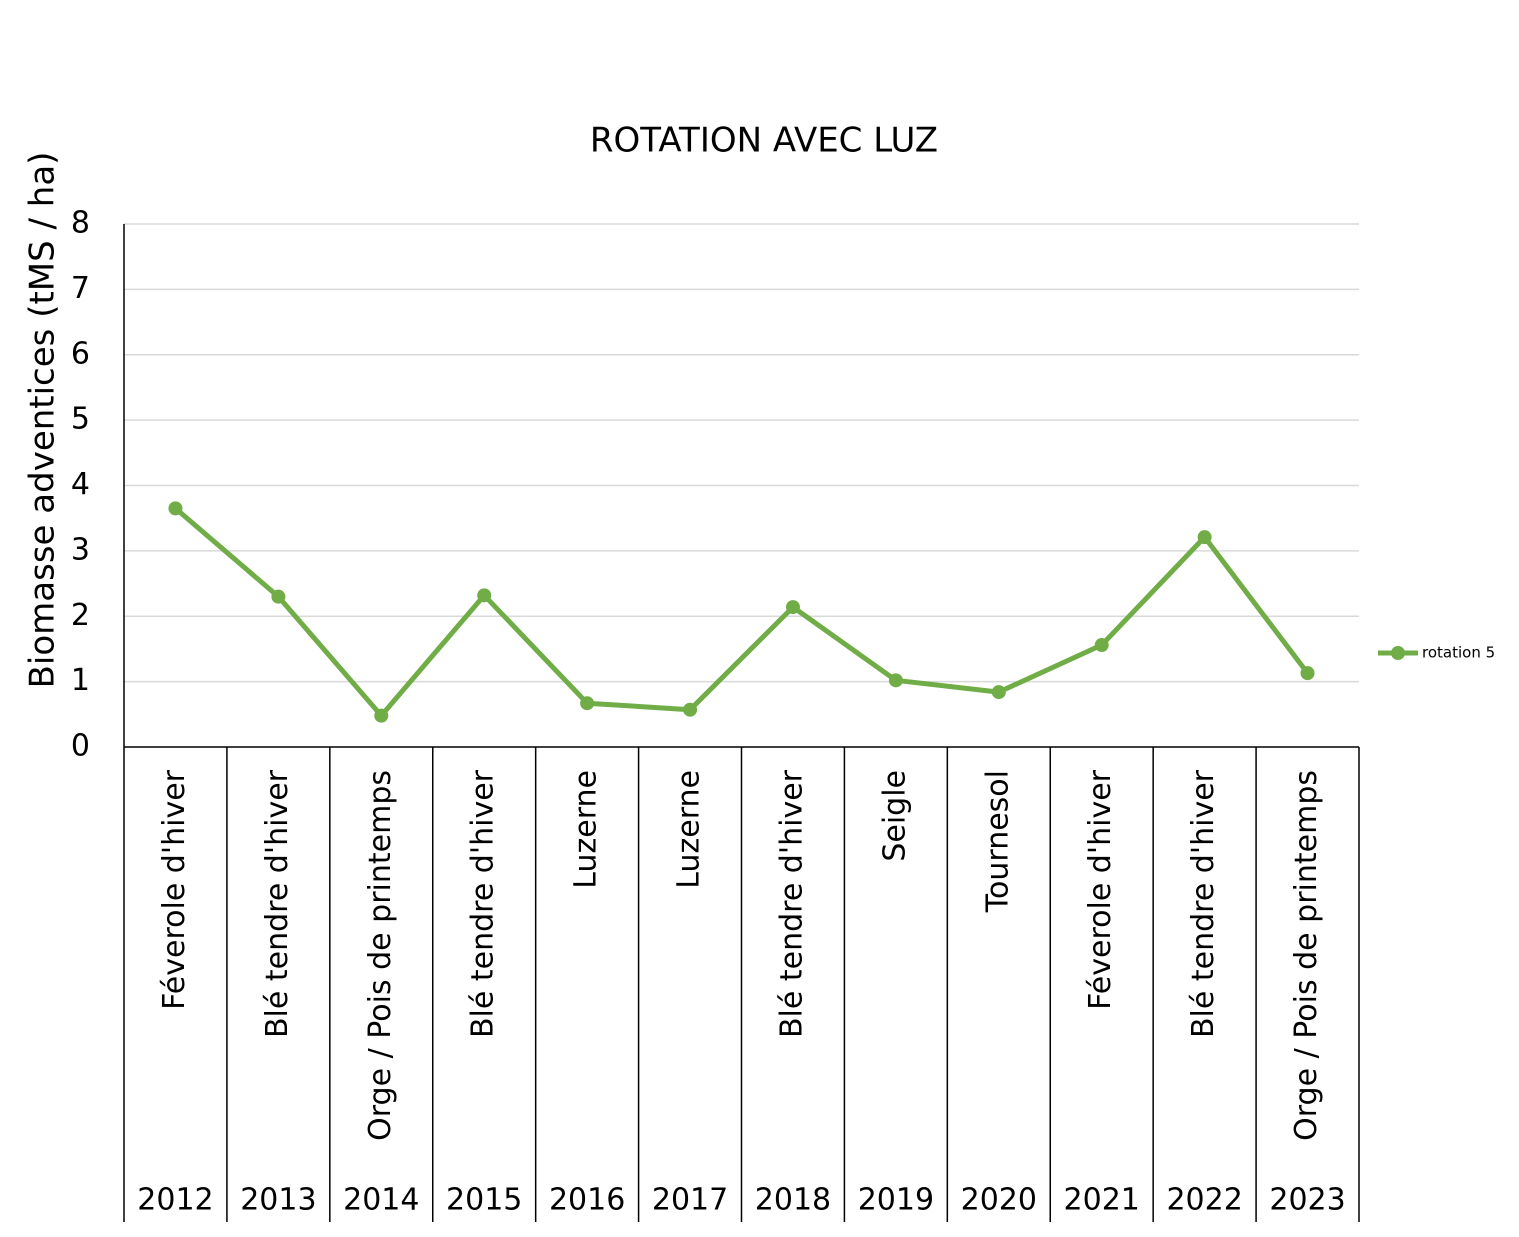 The image size is (1519, 1237). What do you see at coordinates (80, 549) in the screenshot?
I see `y-tick-label: 3` at bounding box center [80, 549].